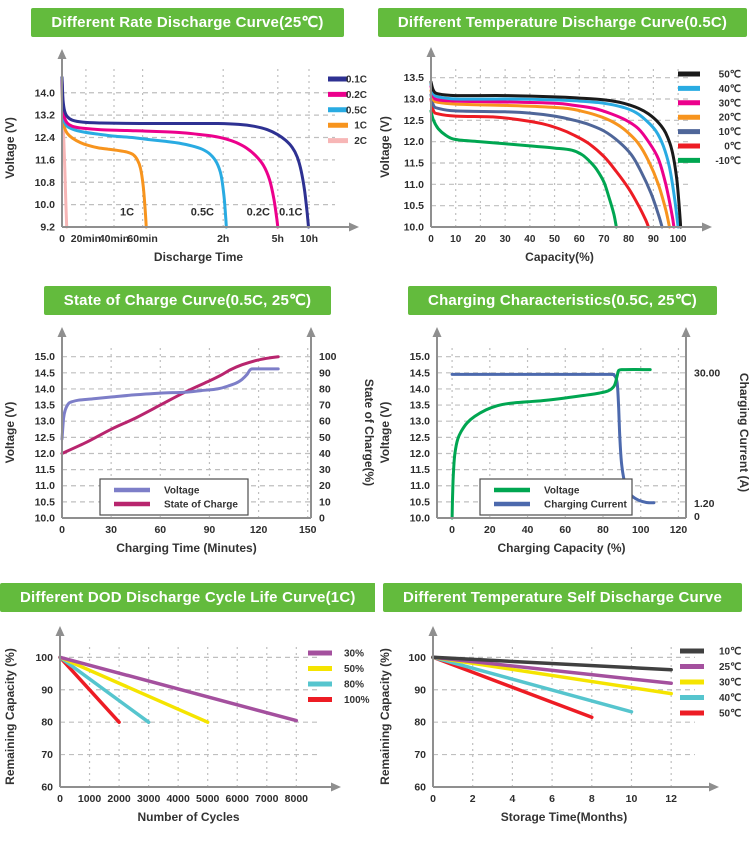 This screenshot has width=750, height=857. Describe the element at coordinates (539, 163) in the screenshot. I see `series-line-0℃` at that location.